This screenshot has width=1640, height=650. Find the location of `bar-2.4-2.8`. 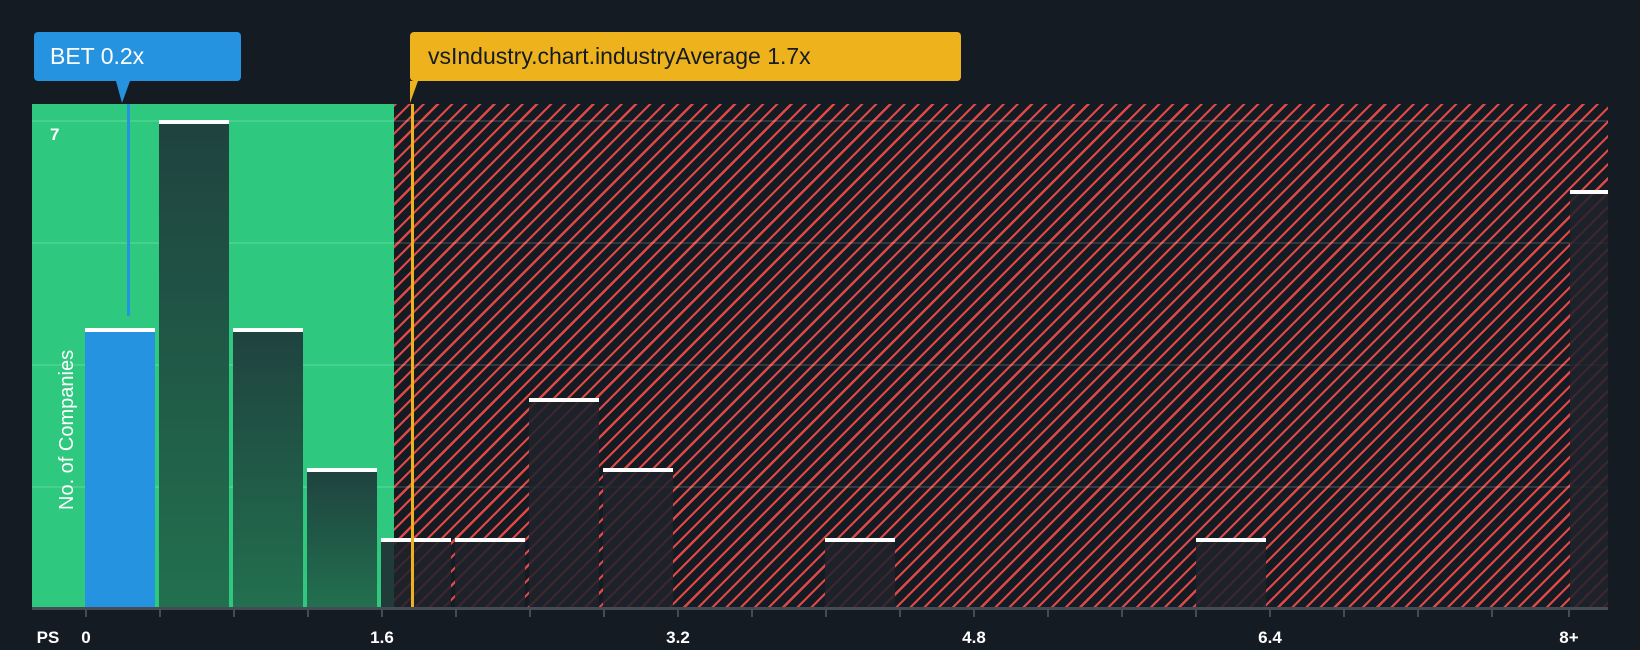

bar-2.4-2.8 is located at coordinates (564, 503).